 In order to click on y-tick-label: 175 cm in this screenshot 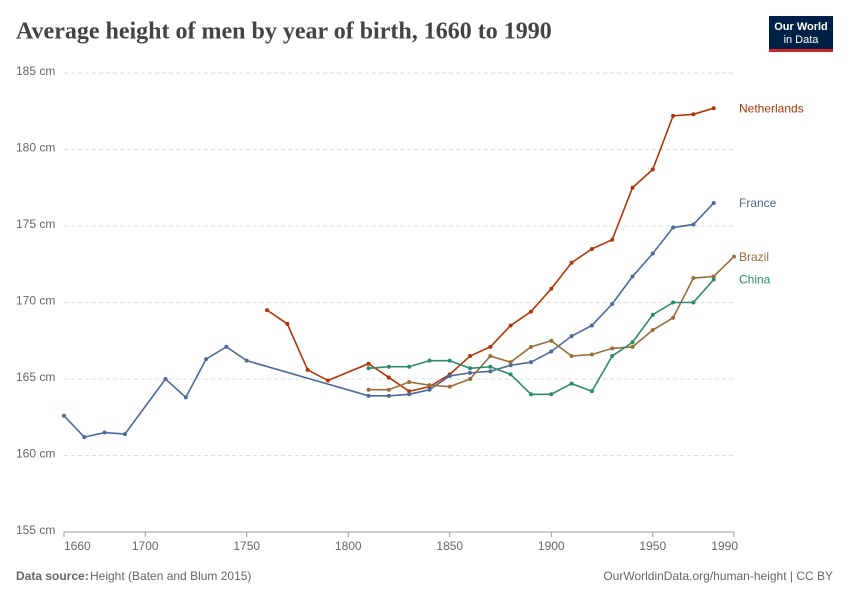, I will do `click(35, 224)`.